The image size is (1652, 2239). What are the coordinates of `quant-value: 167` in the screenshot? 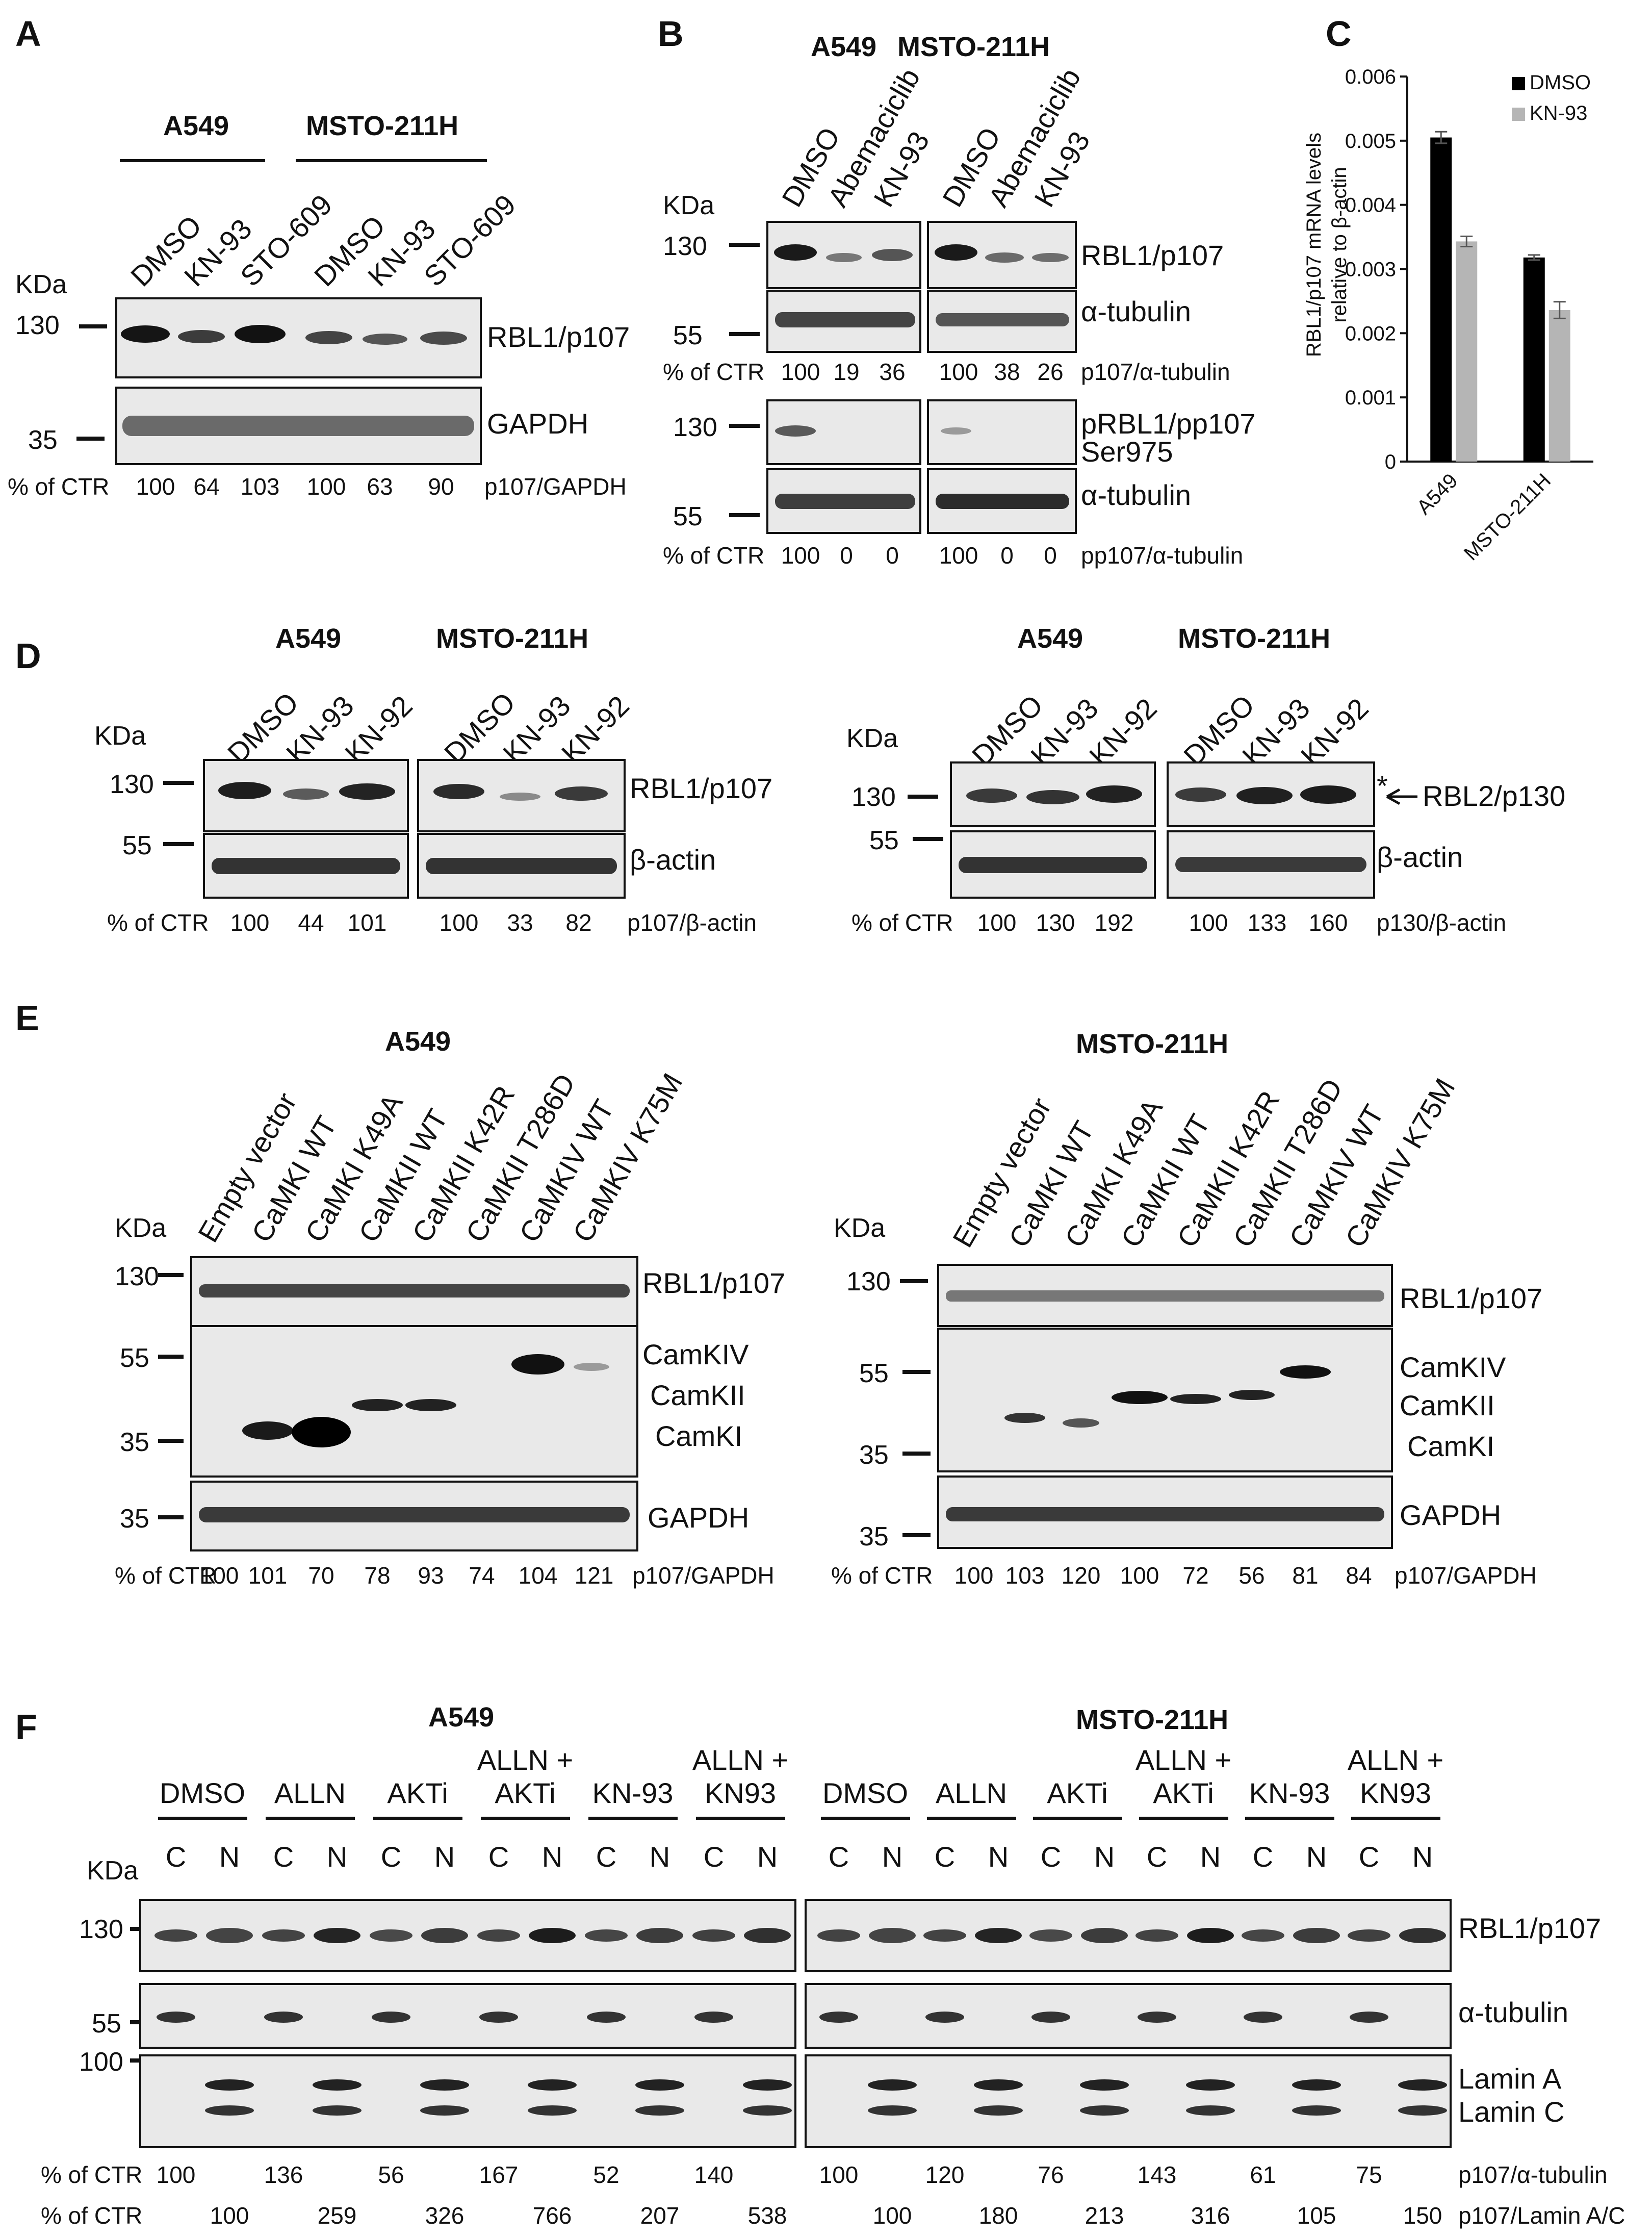 It's located at (499, 2174).